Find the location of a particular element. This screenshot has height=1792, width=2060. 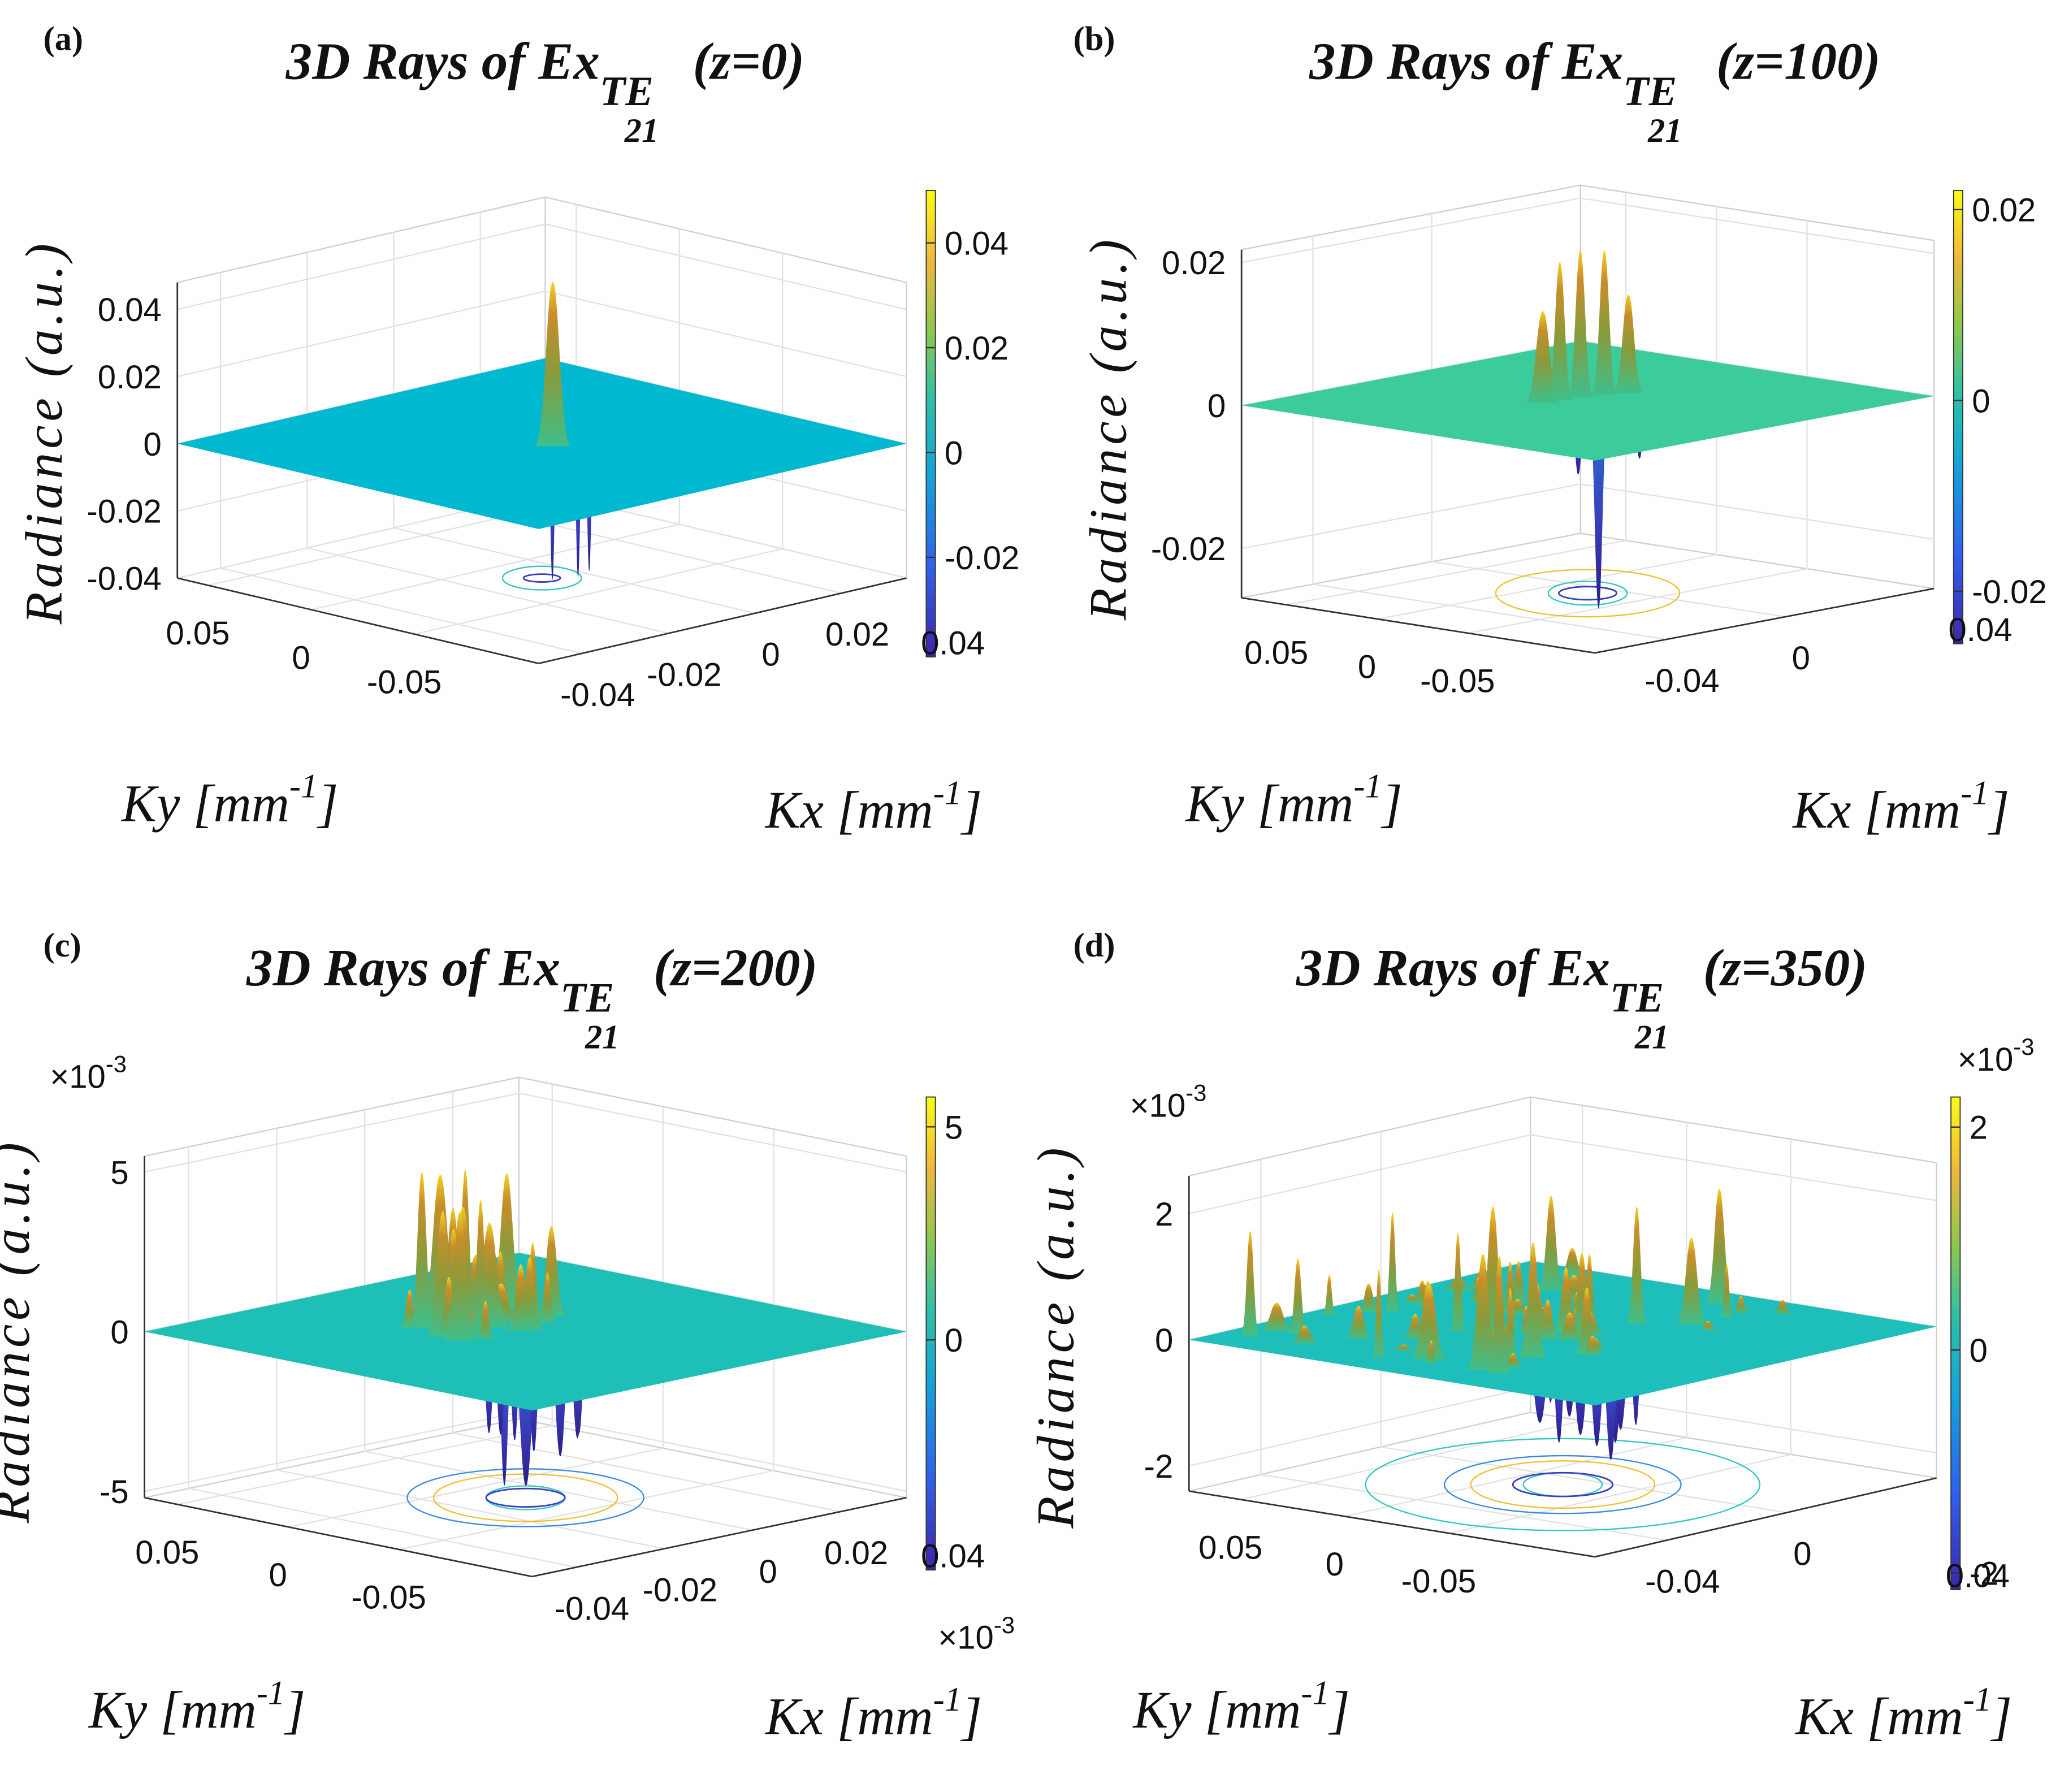

z-tick-label: 5 is located at coordinates (119, 1172).